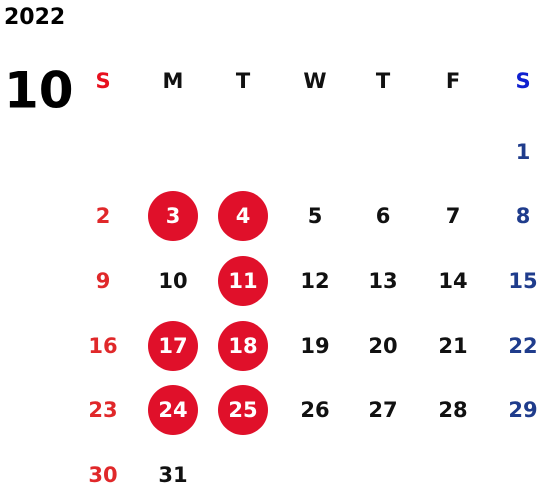 The image size is (548, 503). What do you see at coordinates (173, 81) in the screenshot?
I see `weekday: M` at bounding box center [173, 81].